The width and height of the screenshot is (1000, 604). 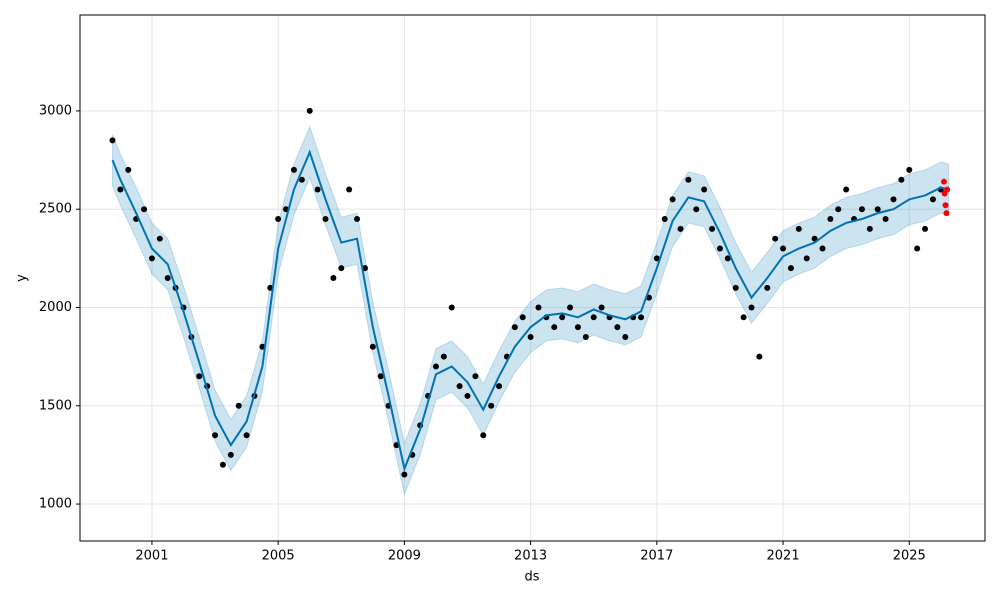 I want to click on x-tick-label: 2001, so click(x=151, y=556).